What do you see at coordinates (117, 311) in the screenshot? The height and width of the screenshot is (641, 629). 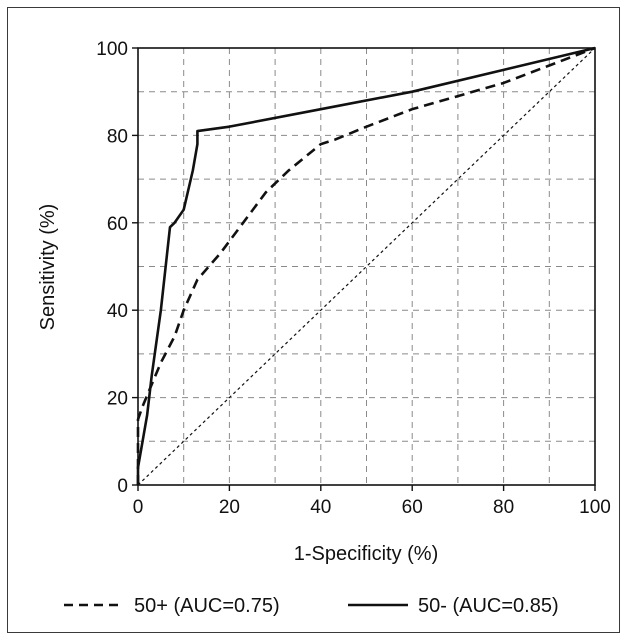 I see `y-tick-label: 40` at bounding box center [117, 311].